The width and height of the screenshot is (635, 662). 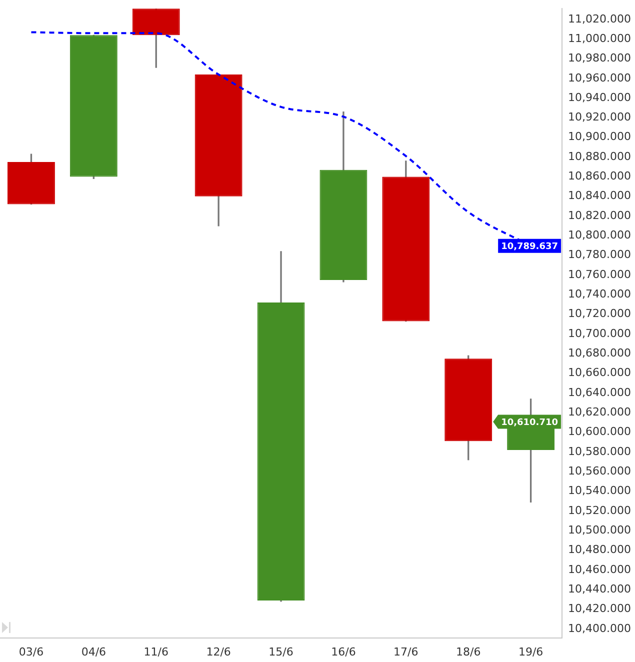 What do you see at coordinates (600, 530) in the screenshot?
I see `y-tick-label: 10,500.000` at bounding box center [600, 530].